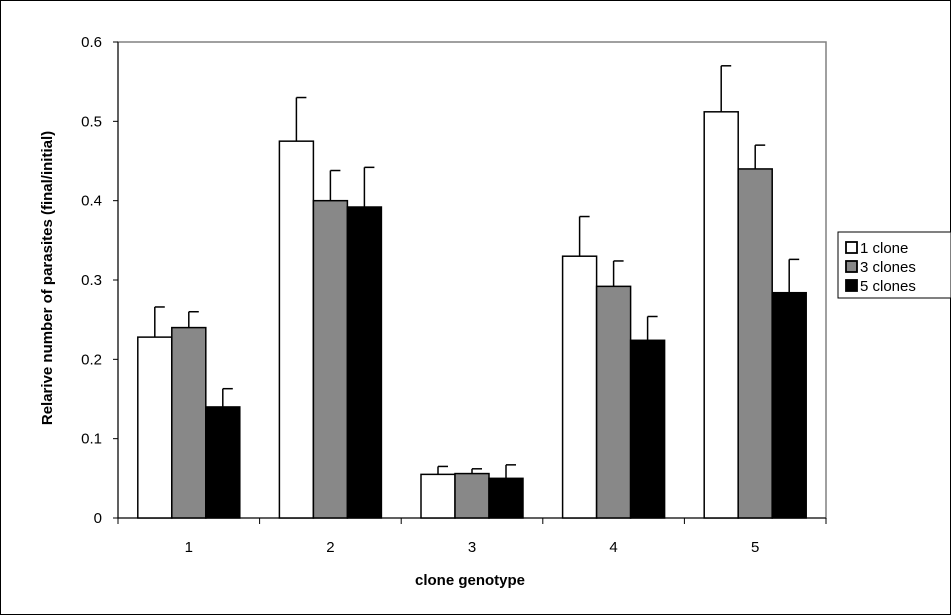 The width and height of the screenshot is (951, 615). I want to click on x-axis-title: clone genotype, so click(470, 580).